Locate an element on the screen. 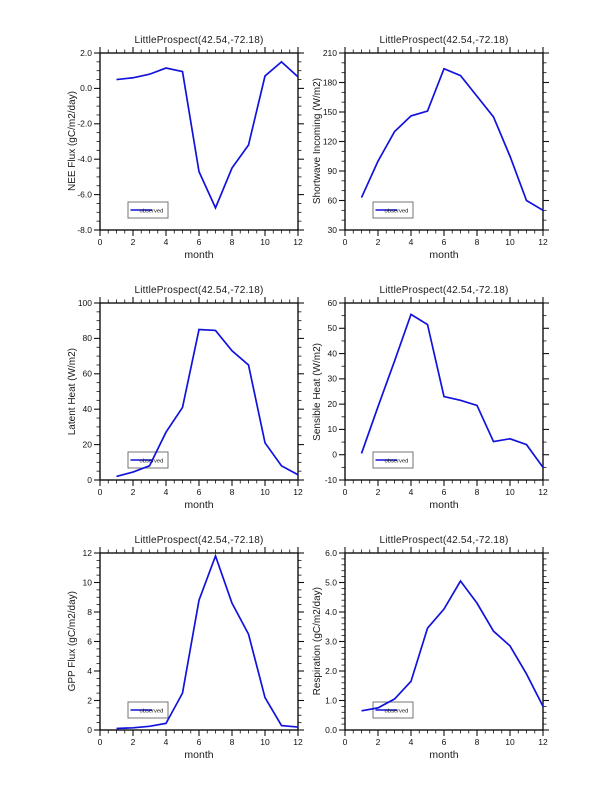  svg-text: 180 is located at coordinates (330, 82).